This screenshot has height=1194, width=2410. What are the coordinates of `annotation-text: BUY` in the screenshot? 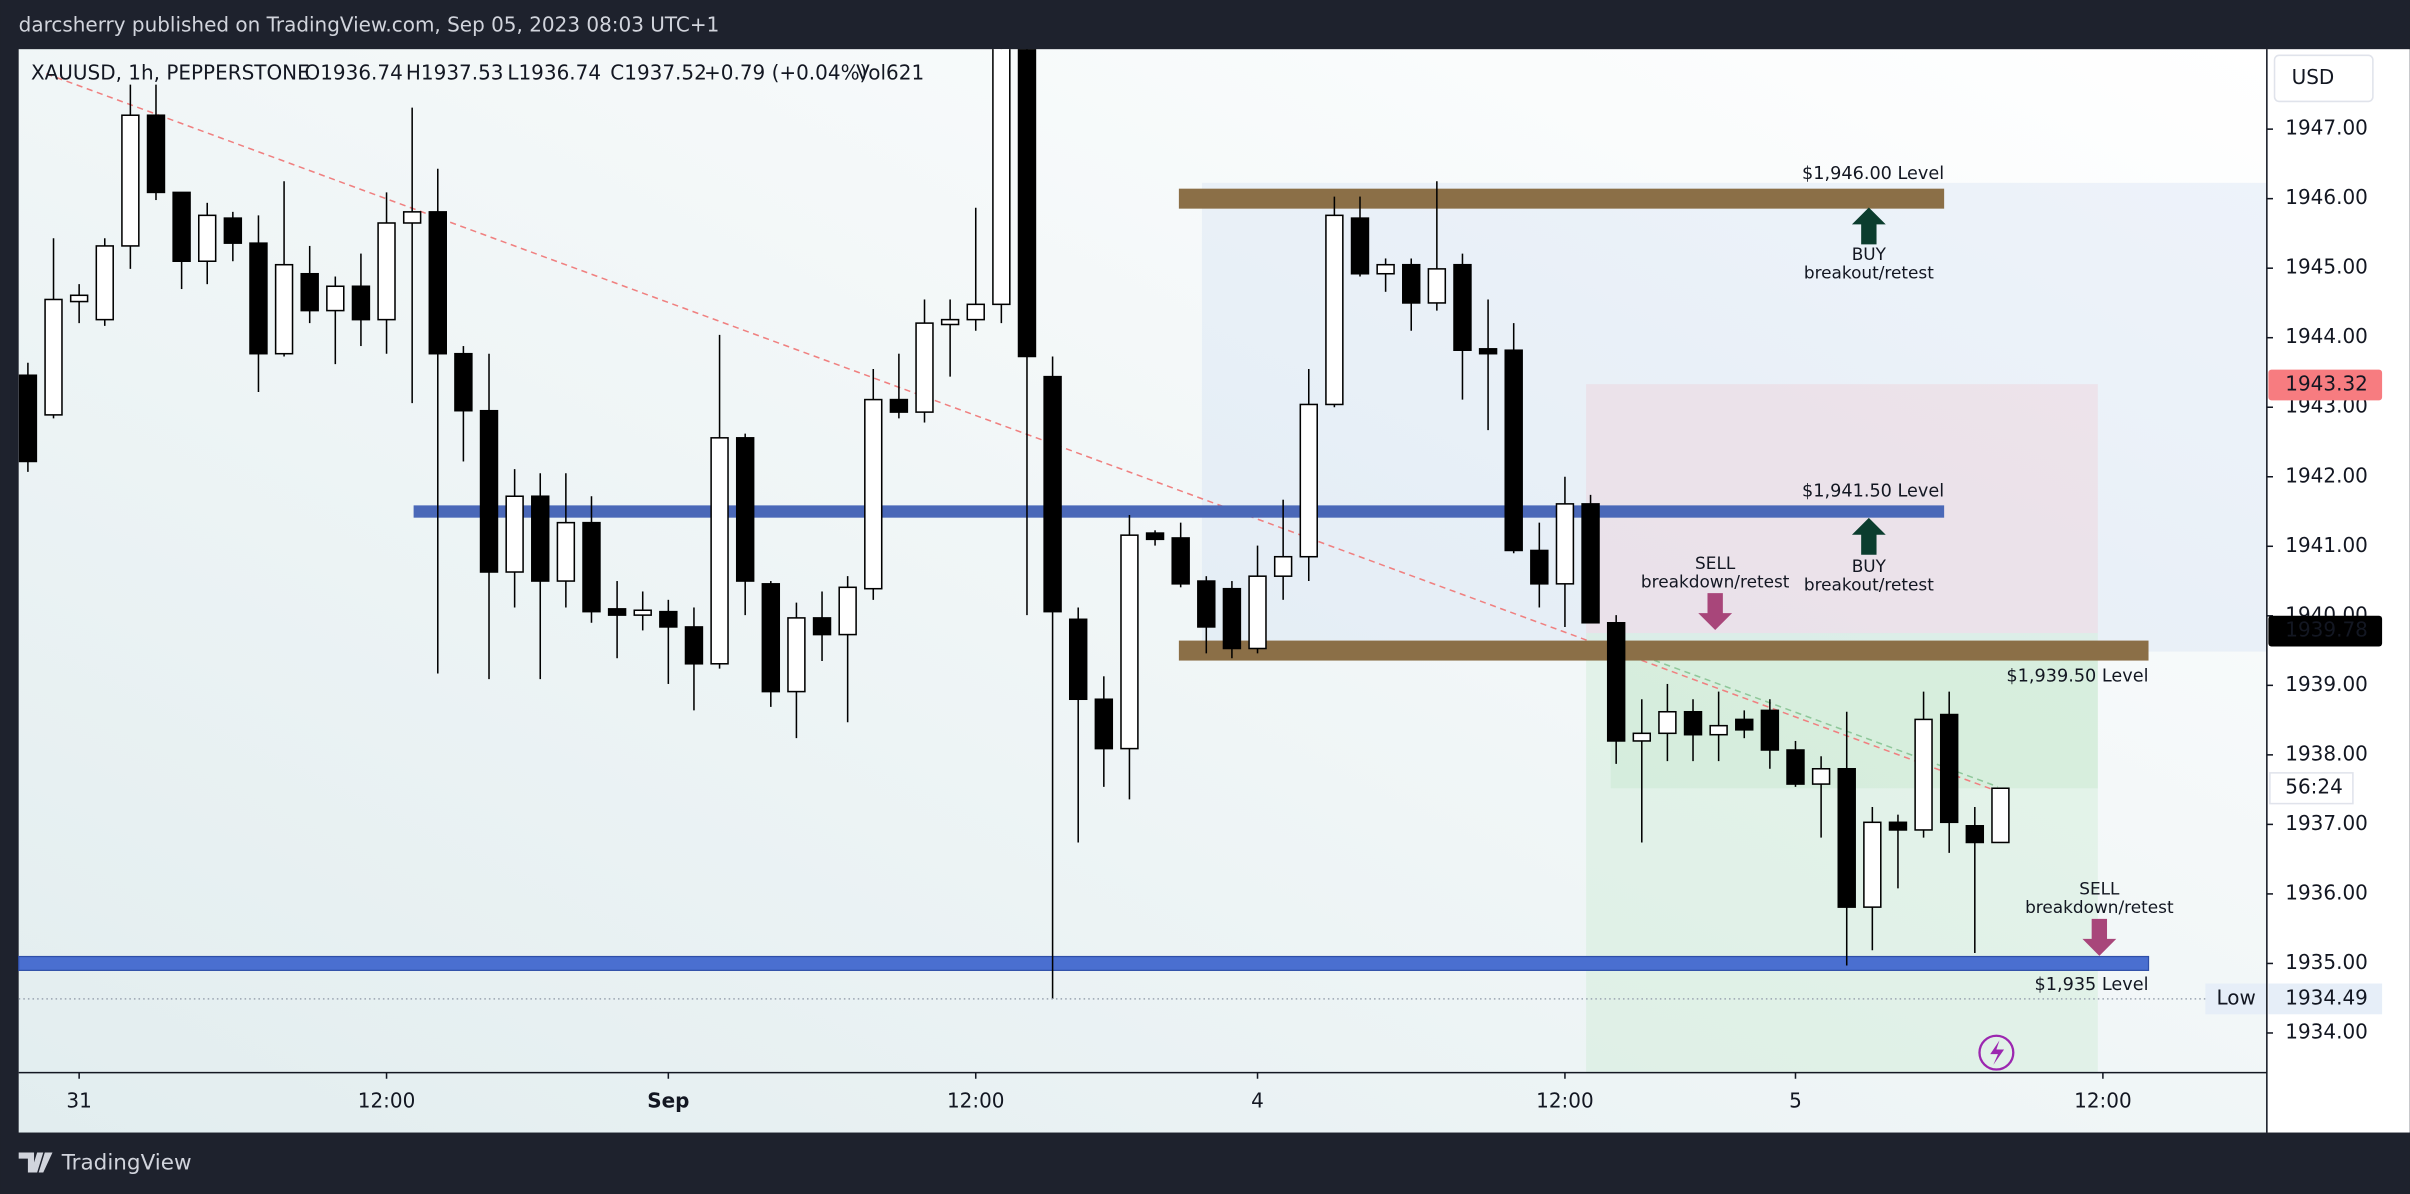 It's located at (1869, 566).